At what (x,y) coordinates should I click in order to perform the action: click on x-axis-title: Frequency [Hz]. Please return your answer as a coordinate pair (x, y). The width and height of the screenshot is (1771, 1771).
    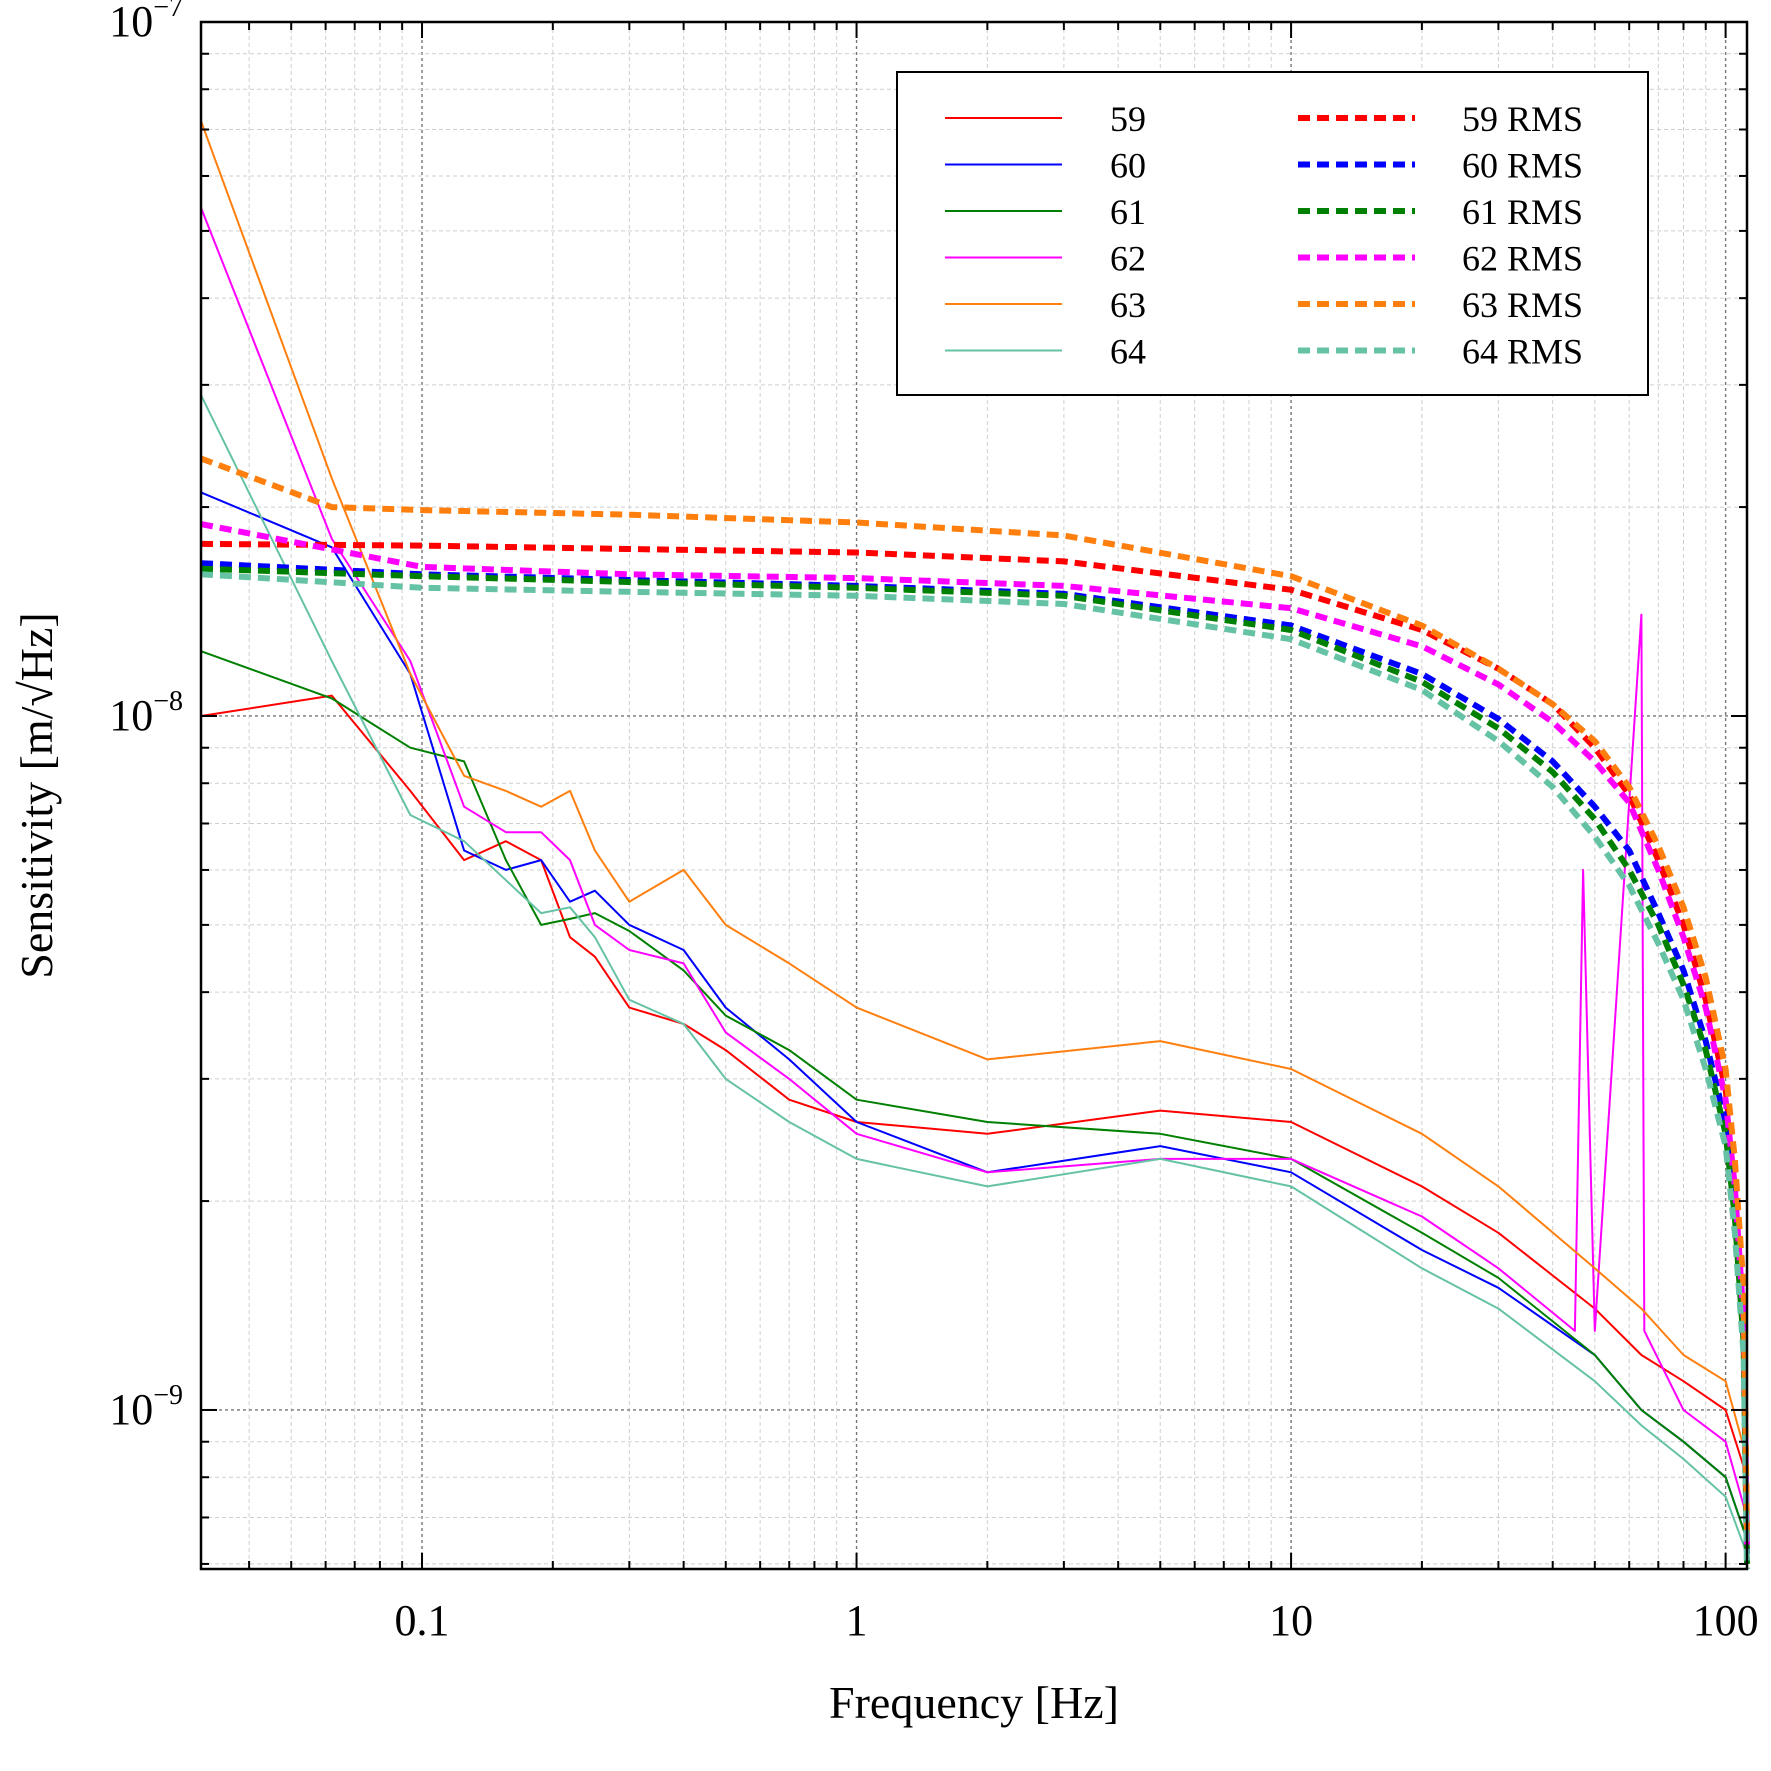
    Looking at the image, I should click on (974, 1702).